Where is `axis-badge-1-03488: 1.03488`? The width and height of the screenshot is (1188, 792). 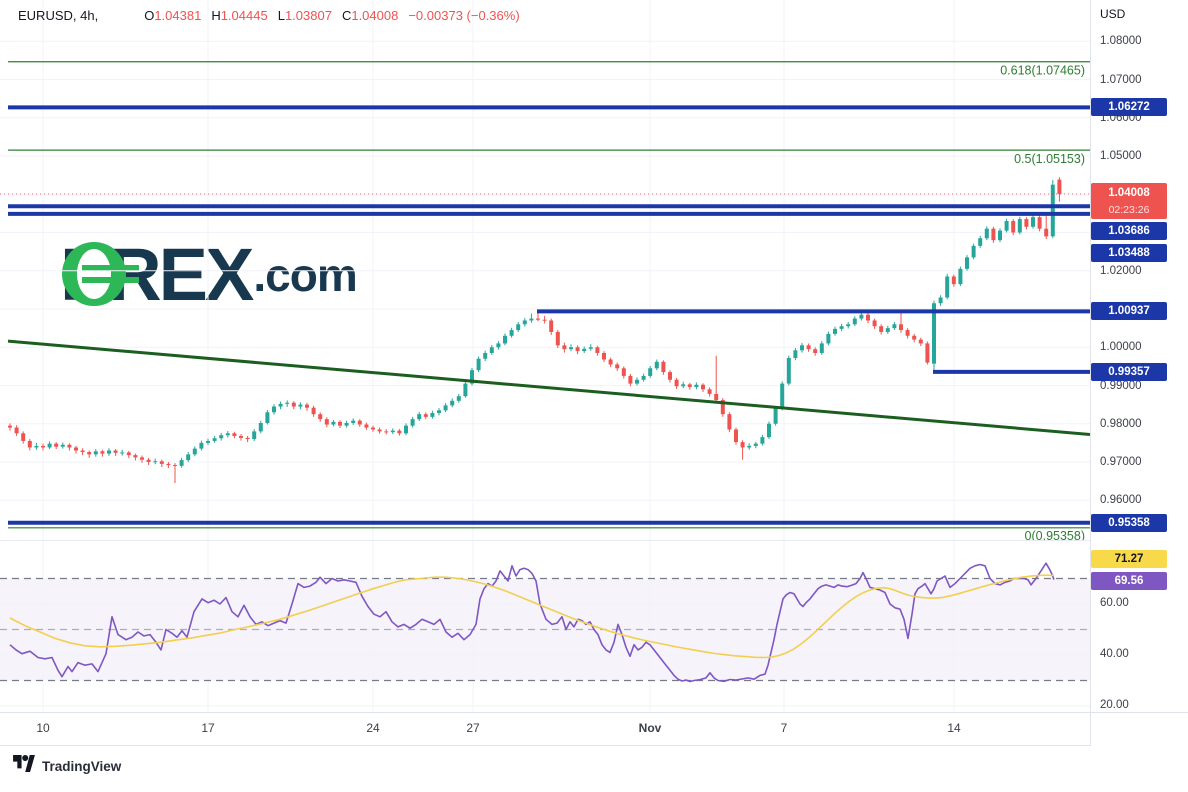 axis-badge-1-03488: 1.03488 is located at coordinates (1129, 253).